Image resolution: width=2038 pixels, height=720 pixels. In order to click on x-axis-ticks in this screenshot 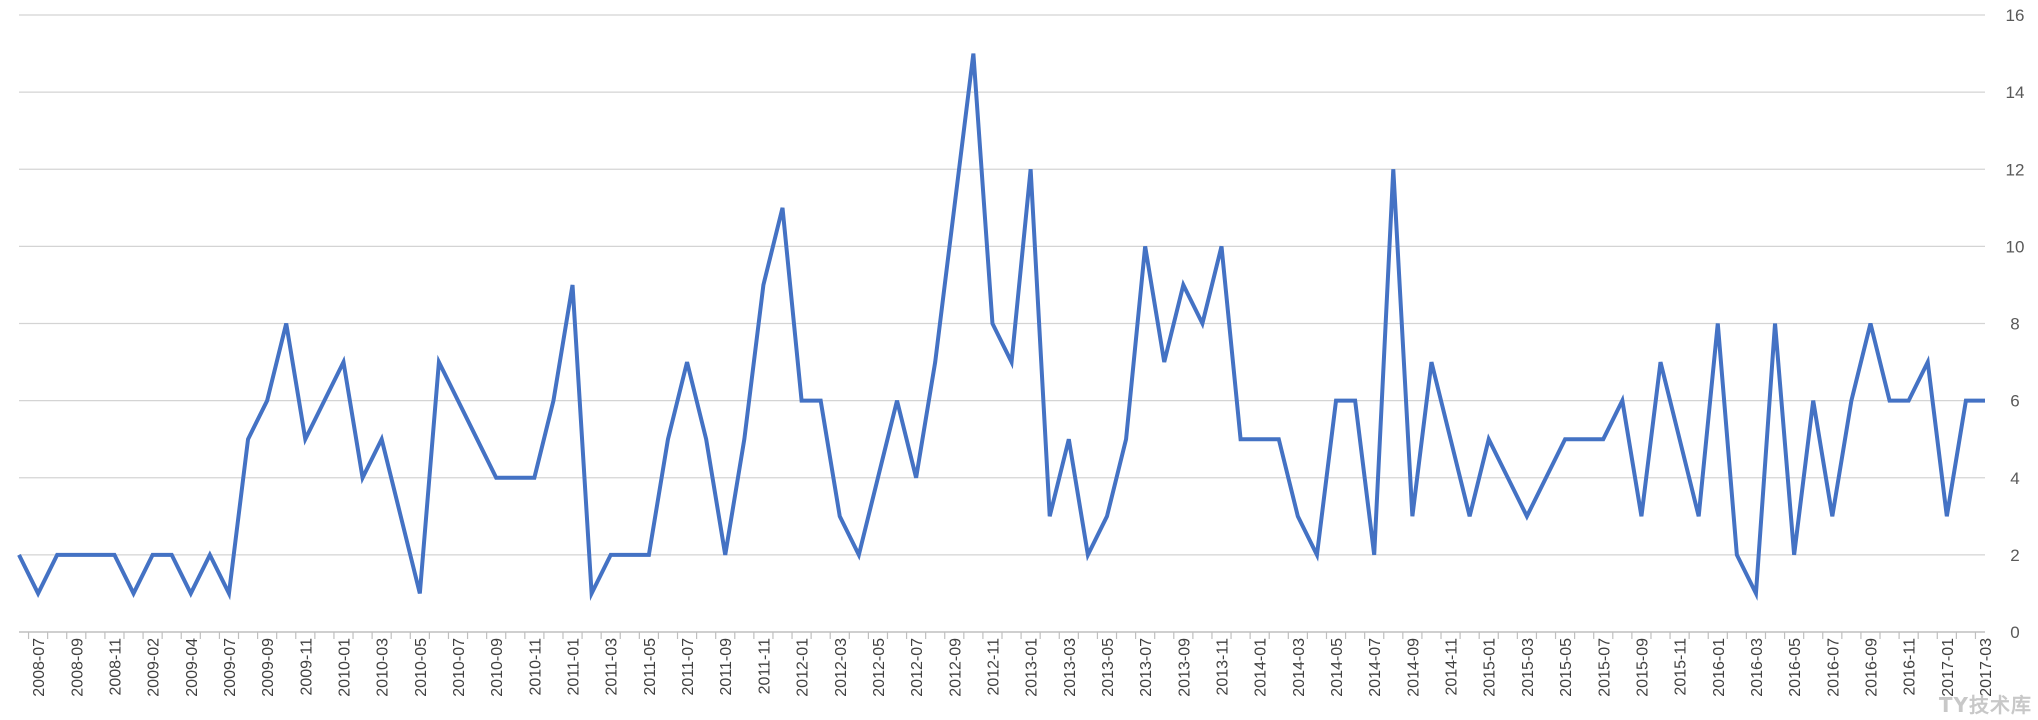, I will do `click(1002, 635)`.